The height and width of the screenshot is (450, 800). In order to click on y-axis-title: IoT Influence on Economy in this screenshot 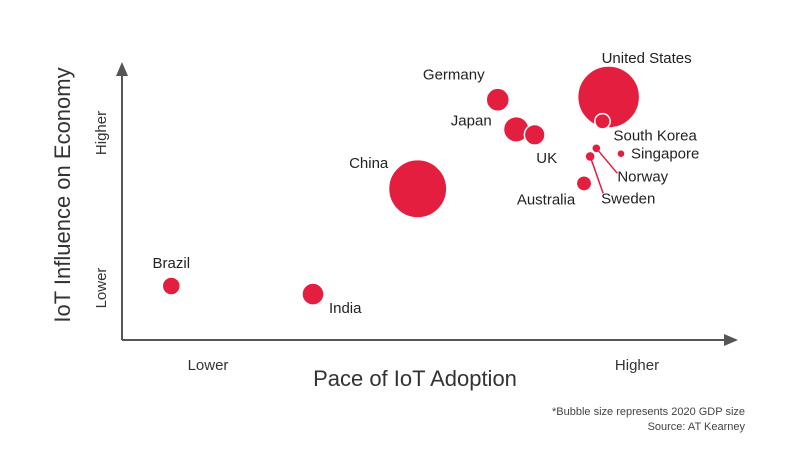, I will do `click(62, 194)`.